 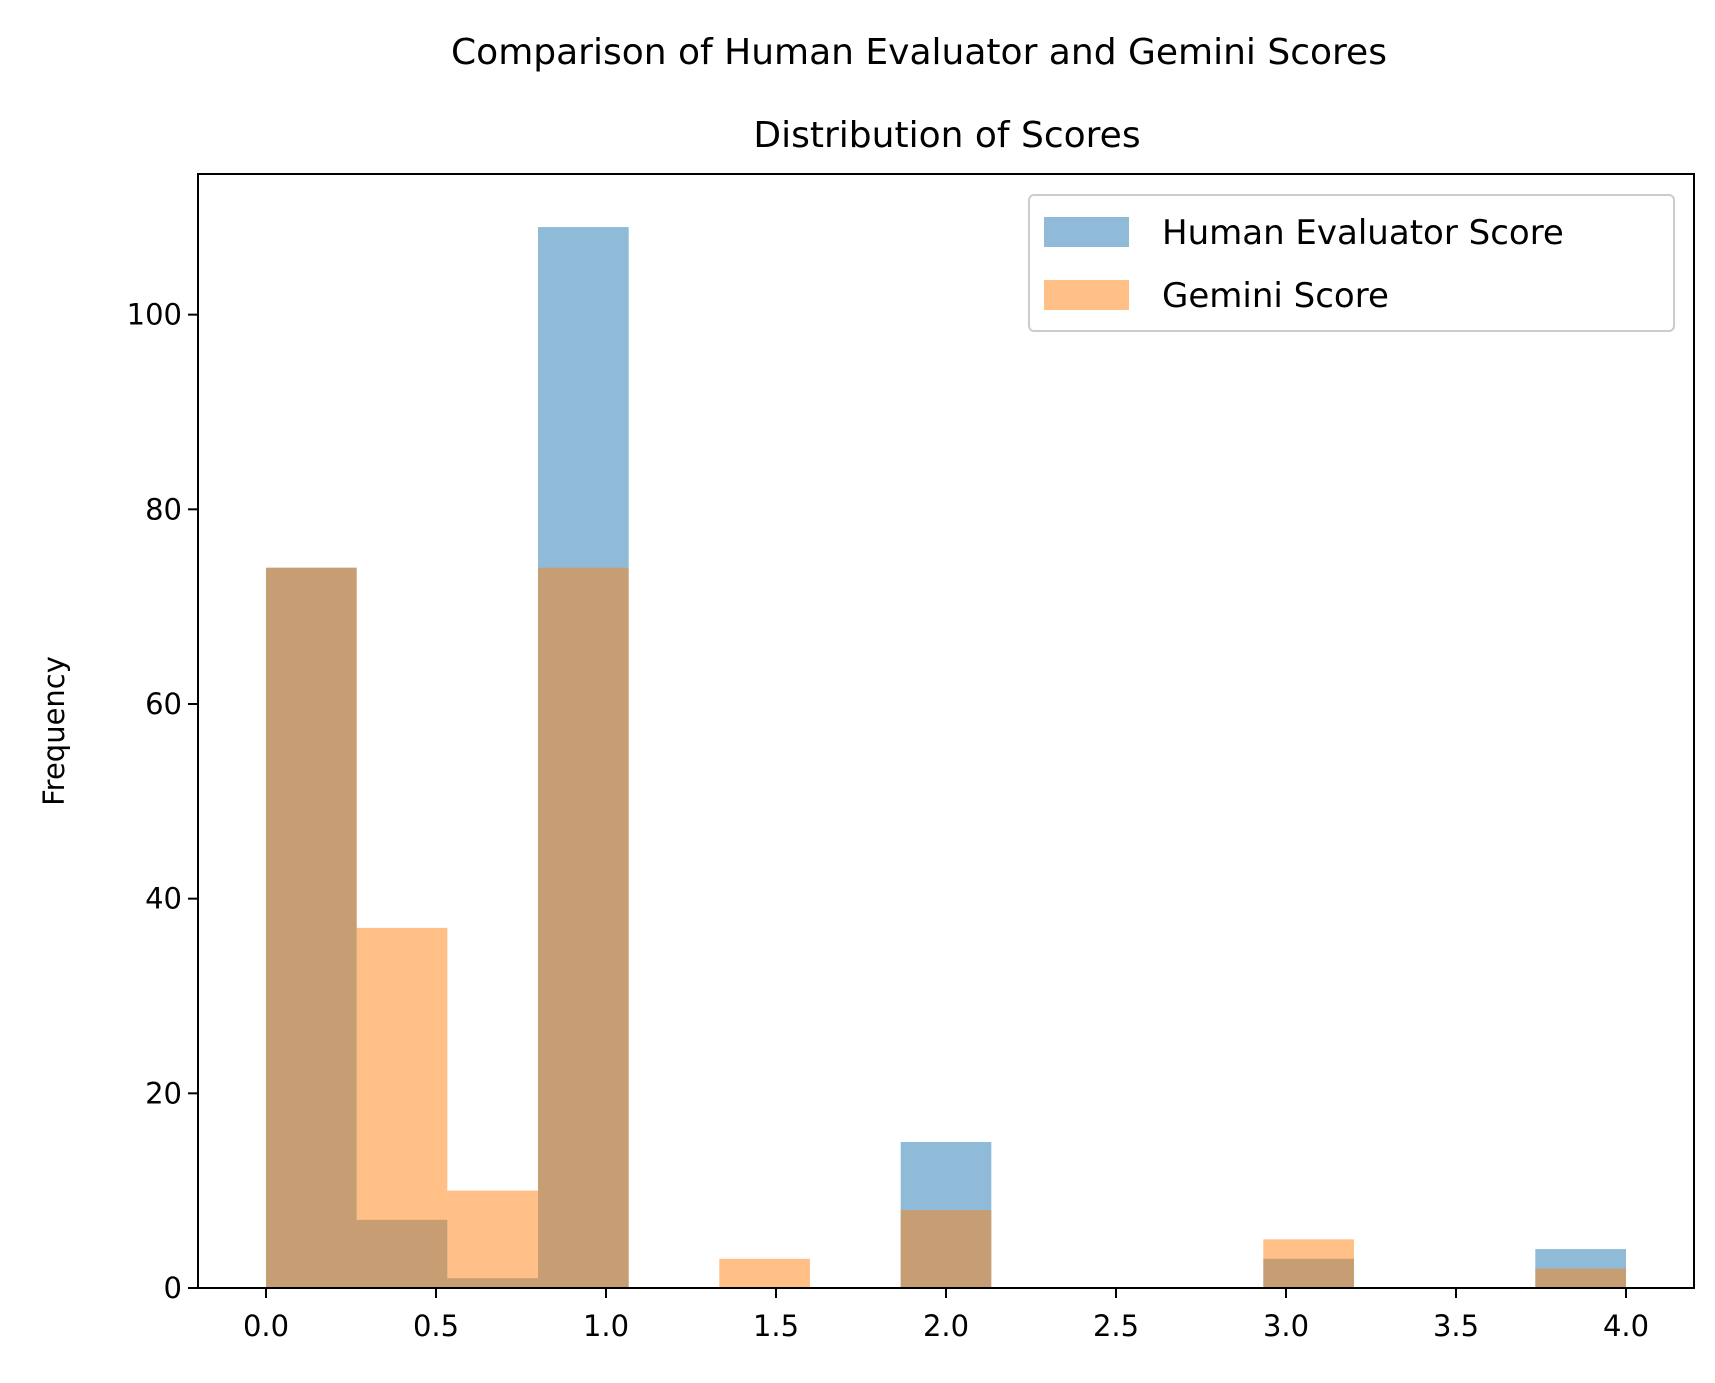 What do you see at coordinates (1086, 232) in the screenshot?
I see `legend-swatch-human` at bounding box center [1086, 232].